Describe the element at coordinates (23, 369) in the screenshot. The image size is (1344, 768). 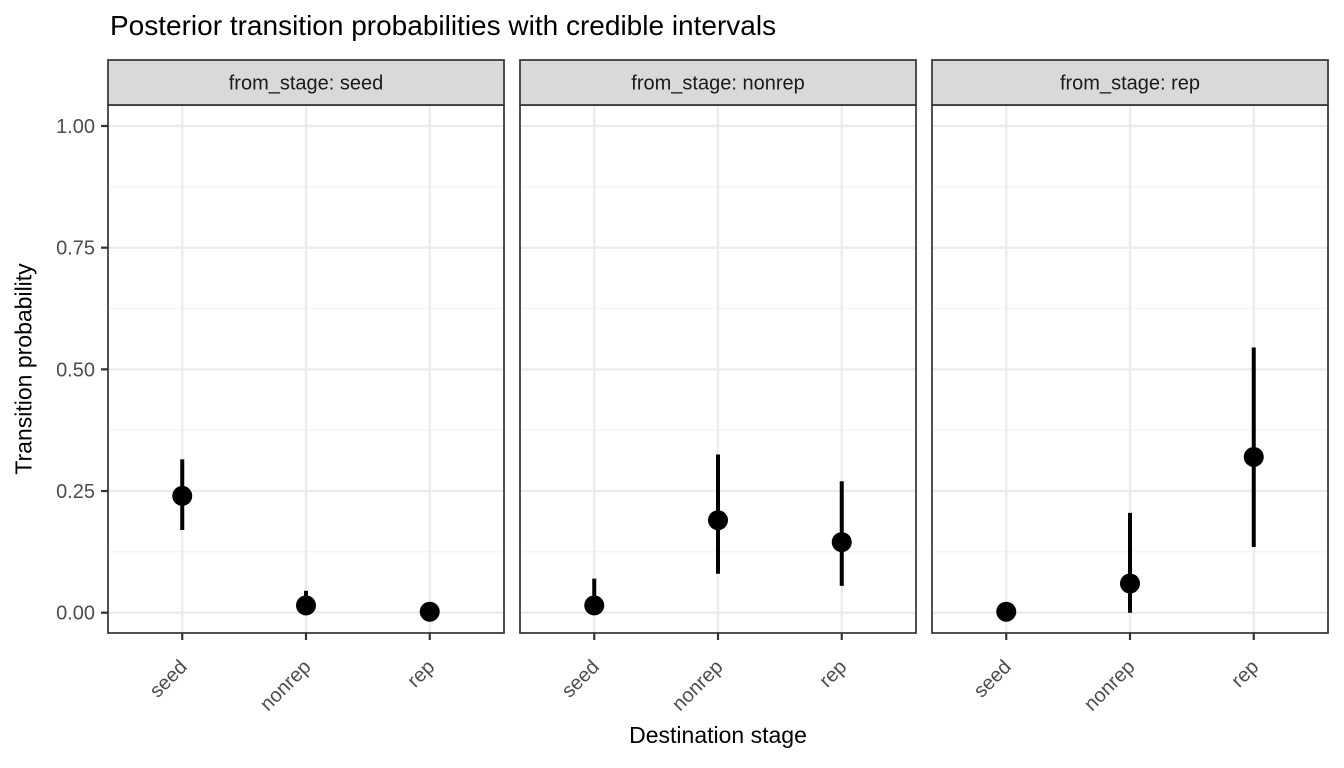
I see `y-axis-title: Transition probability` at that location.